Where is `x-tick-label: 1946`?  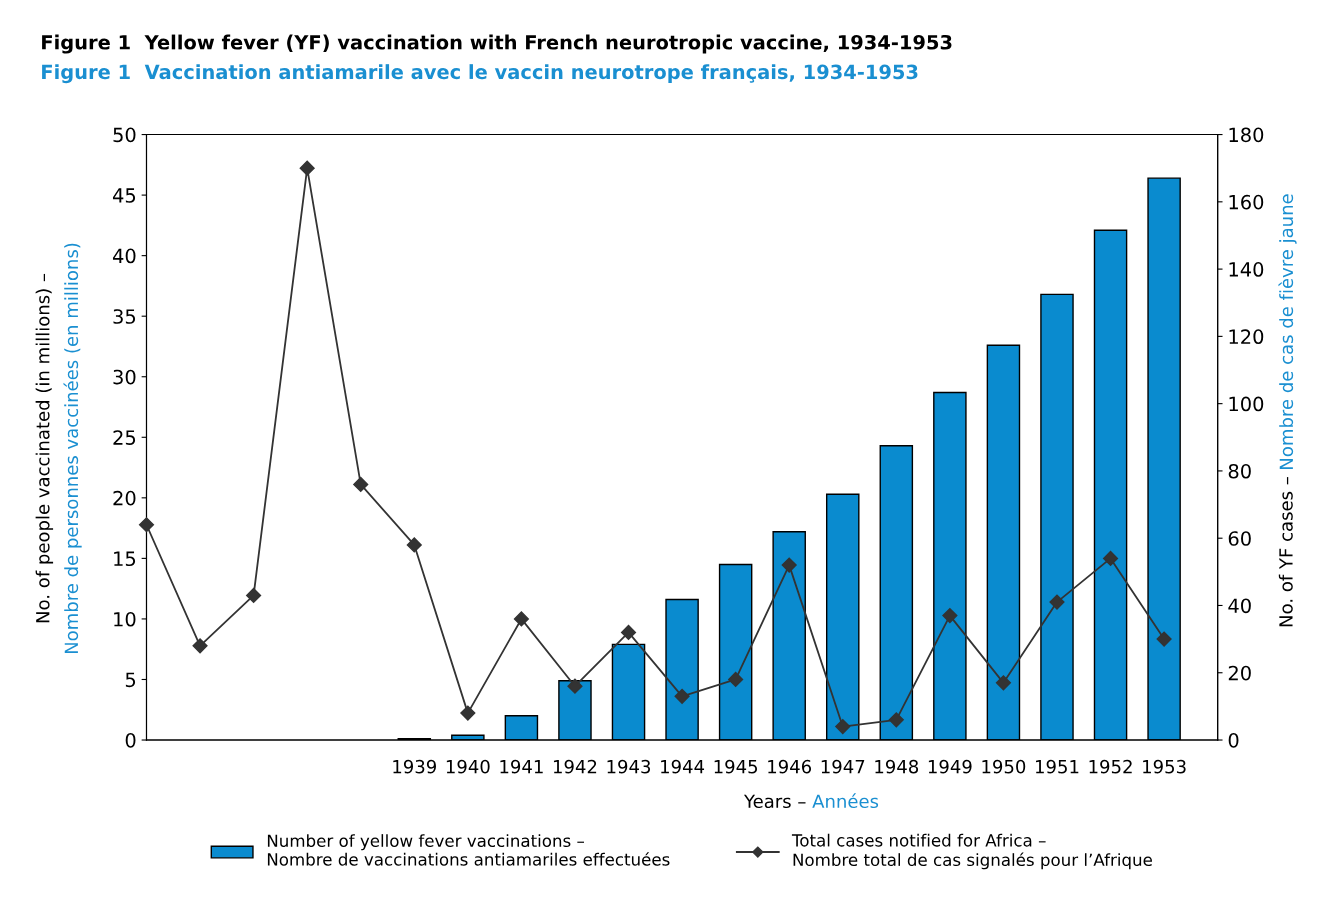
x-tick-label: 1946 is located at coordinates (790, 766).